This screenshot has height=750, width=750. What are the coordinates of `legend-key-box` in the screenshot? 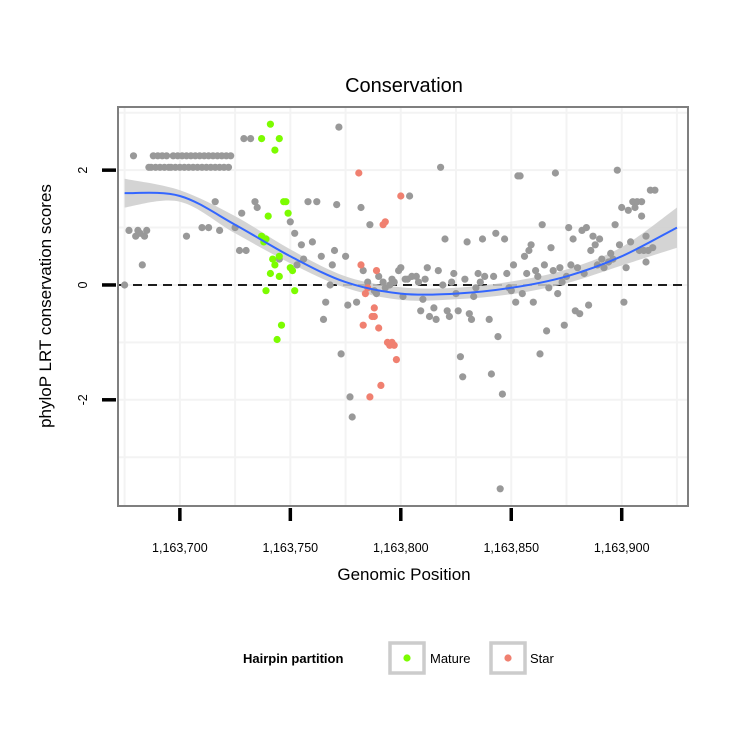 It's located at (407, 658).